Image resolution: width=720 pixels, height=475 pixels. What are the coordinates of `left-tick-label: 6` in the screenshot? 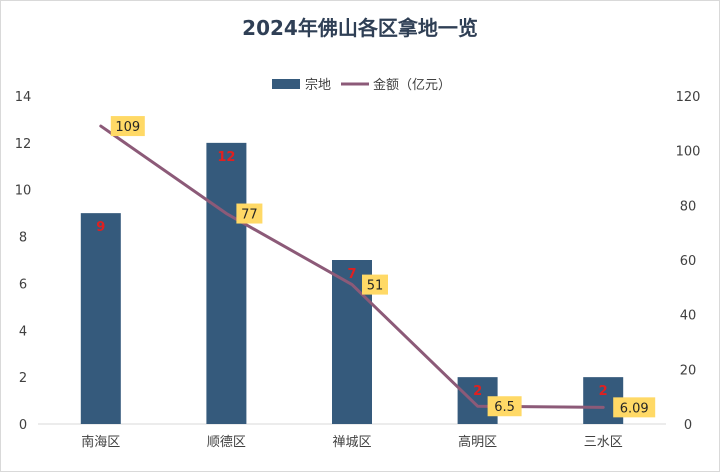 It's located at (23, 284).